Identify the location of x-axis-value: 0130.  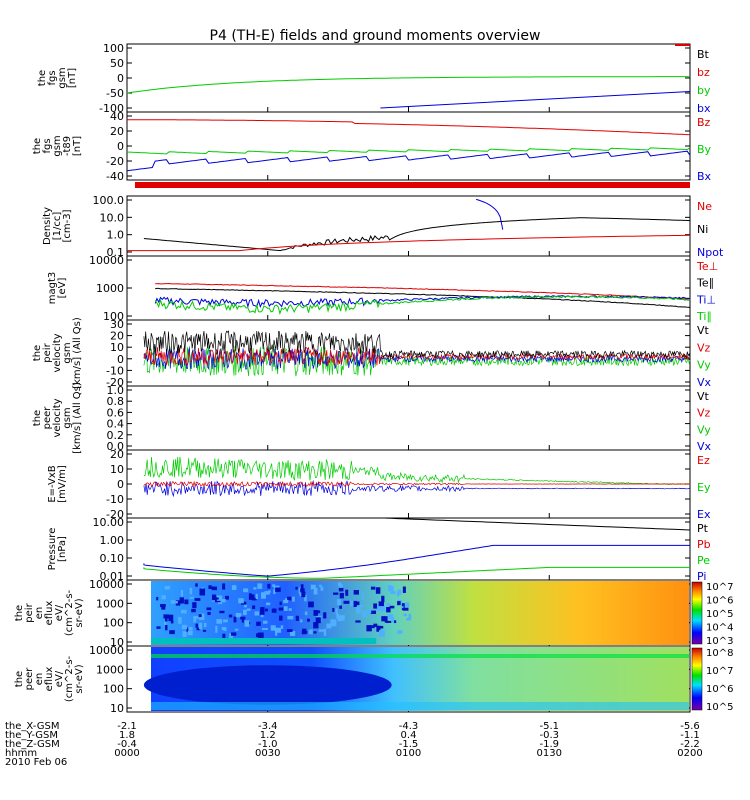
(549, 753).